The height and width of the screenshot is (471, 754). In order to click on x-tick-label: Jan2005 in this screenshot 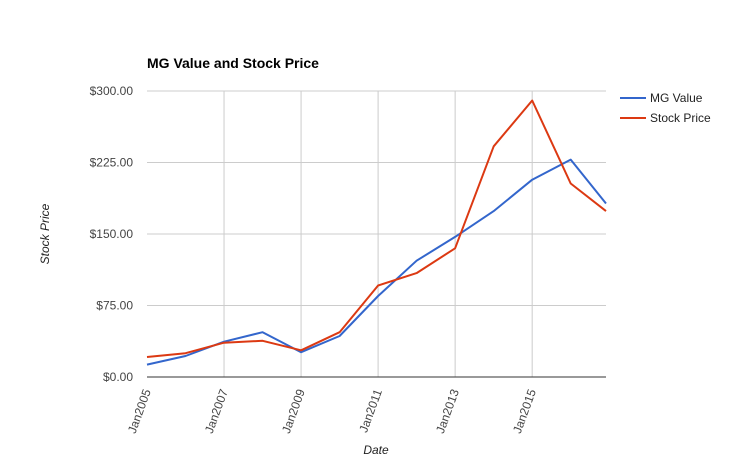, I will do `click(139, 411)`.